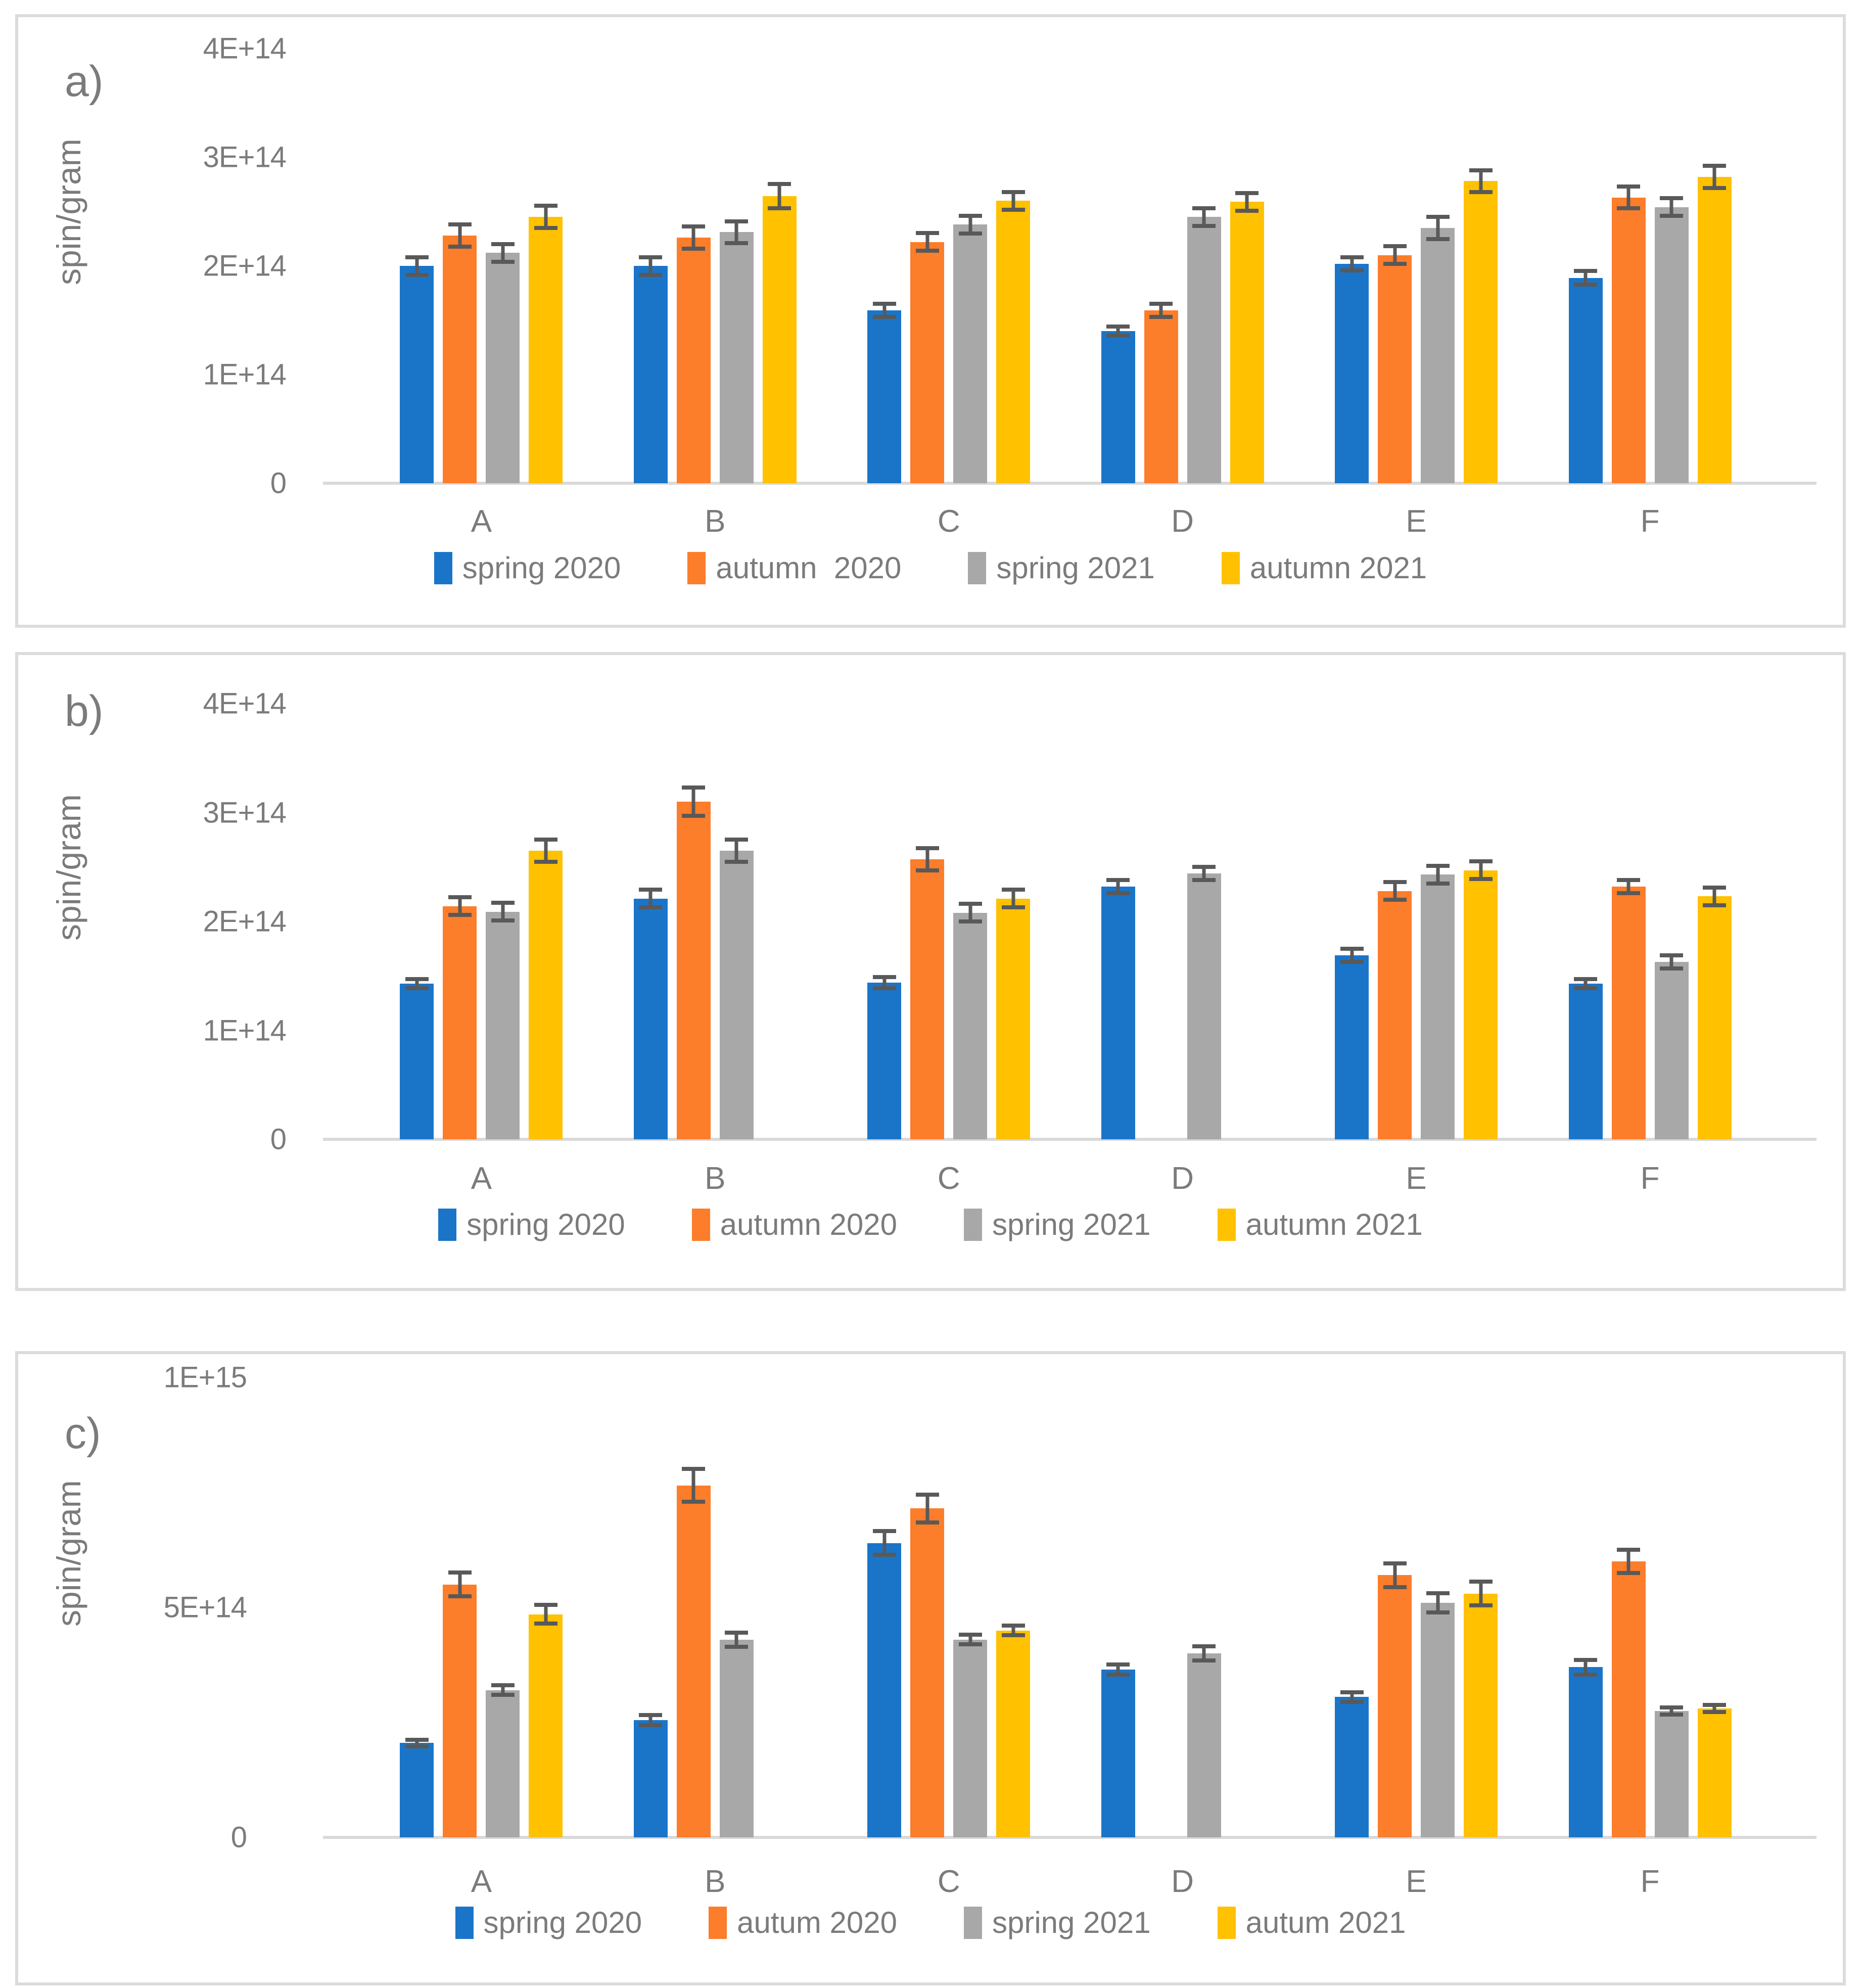  I want to click on y-tick-label: 1E+14, so click(245, 375).